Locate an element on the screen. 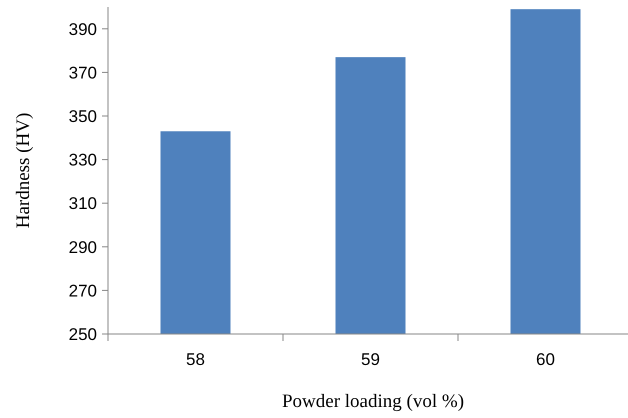 This screenshot has height=418, width=628. y-tick-label: 390 is located at coordinates (82, 29).